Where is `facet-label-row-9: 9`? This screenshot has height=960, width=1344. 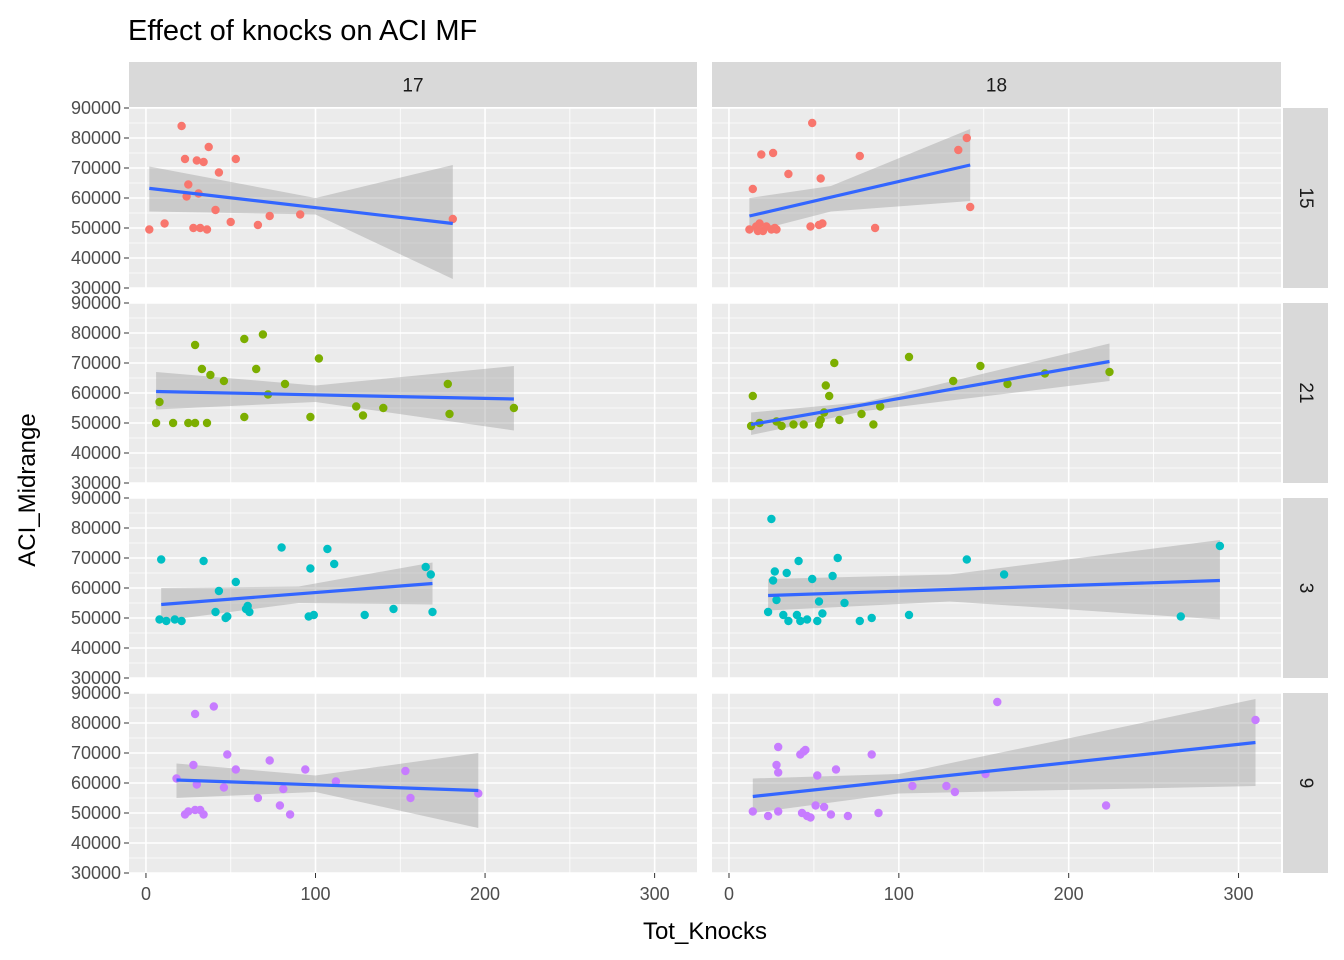
facet-label-row-9: 9 is located at coordinates (1305, 783).